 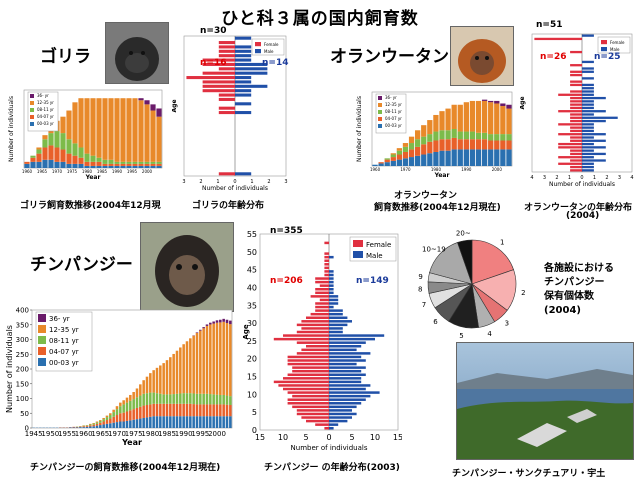 What do you see at coordinates (252, 323) in the screenshot?
I see `y-tick-label: 30` at bounding box center [252, 323].